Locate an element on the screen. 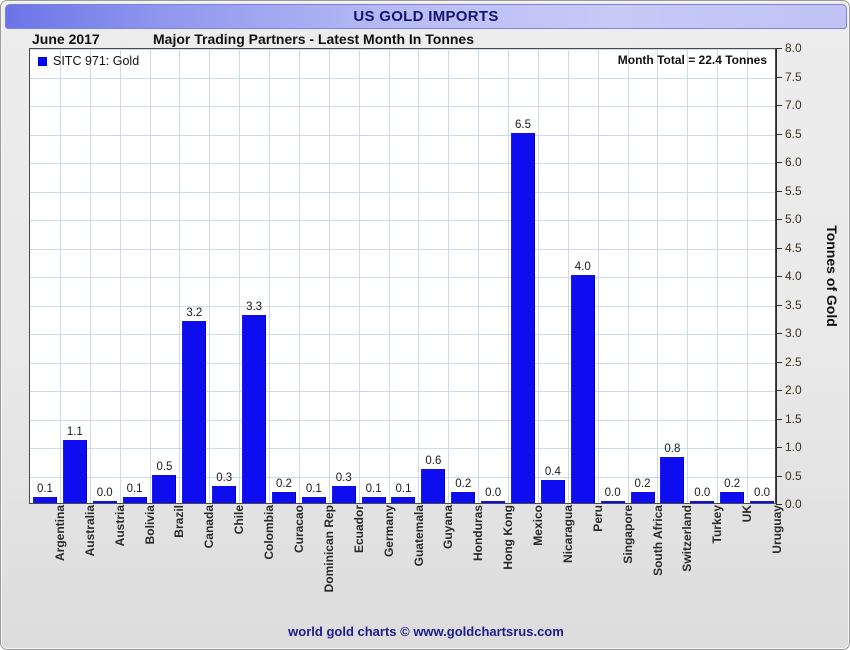 The image size is (850, 650). bar-group: 0.5 is located at coordinates (165, 276).